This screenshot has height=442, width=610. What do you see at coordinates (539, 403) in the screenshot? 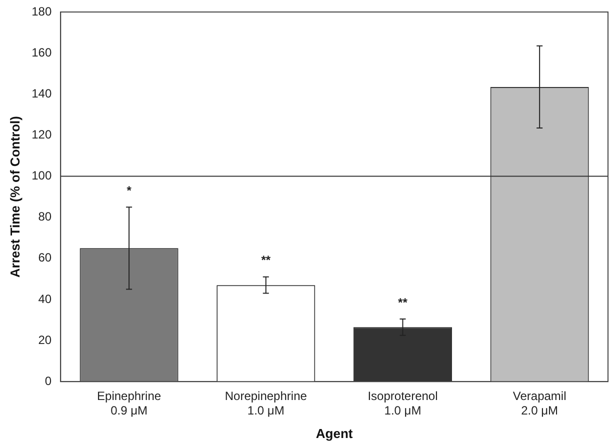
I see `x-tick-label: Verapamil 2.0 μM` at bounding box center [539, 403].